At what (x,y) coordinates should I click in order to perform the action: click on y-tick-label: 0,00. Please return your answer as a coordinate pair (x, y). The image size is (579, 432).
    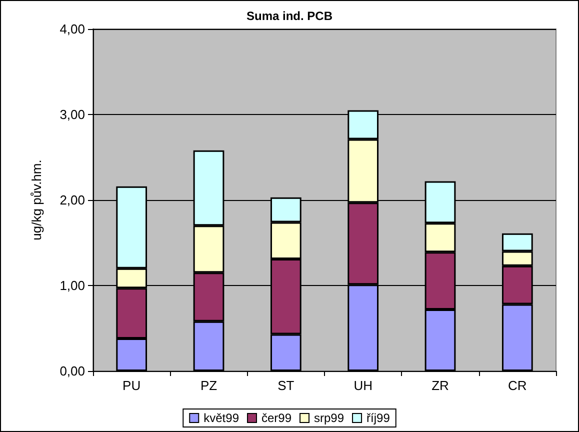
    Looking at the image, I should click on (72, 371).